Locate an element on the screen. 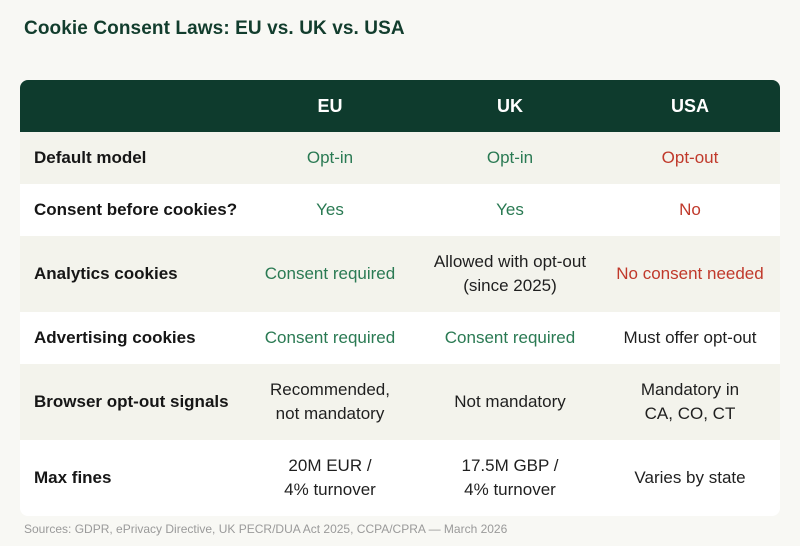  cell-eu: Yes is located at coordinates (330, 209).